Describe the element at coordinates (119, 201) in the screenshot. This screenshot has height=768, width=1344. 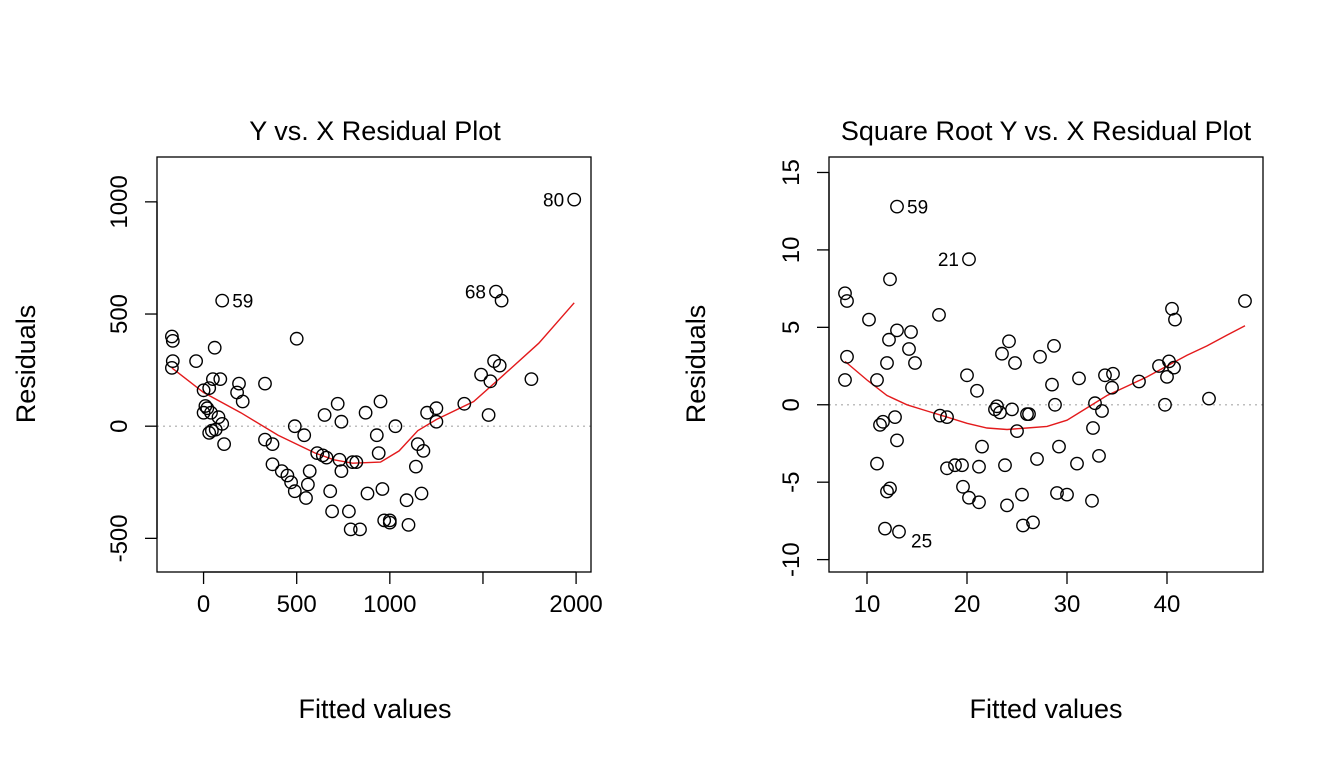
I see `y-tick-label: 1000` at that location.